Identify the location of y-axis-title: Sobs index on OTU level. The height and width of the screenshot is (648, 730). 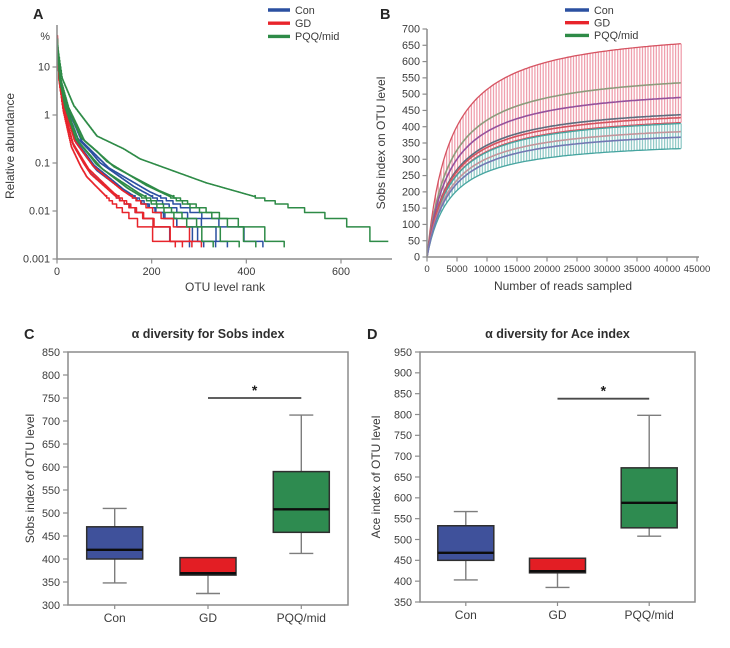
(381, 143).